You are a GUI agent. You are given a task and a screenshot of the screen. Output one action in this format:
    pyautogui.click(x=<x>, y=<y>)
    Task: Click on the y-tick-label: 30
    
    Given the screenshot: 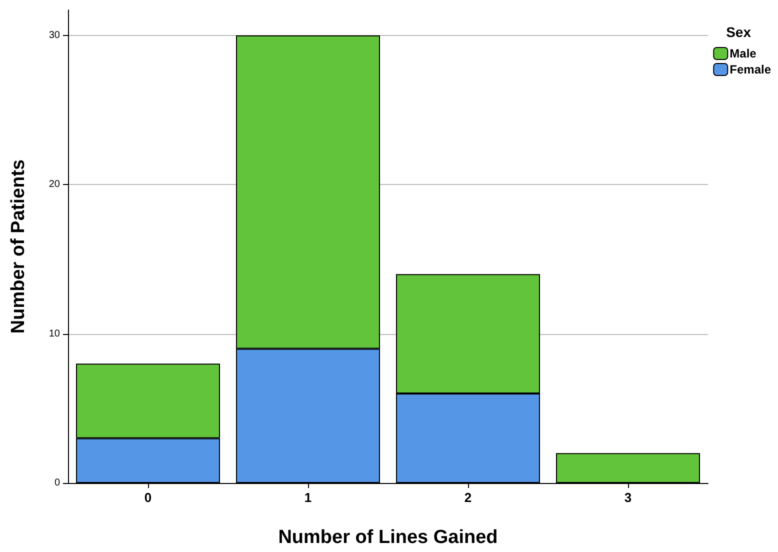 What is the action you would take?
    pyautogui.click(x=54, y=35)
    